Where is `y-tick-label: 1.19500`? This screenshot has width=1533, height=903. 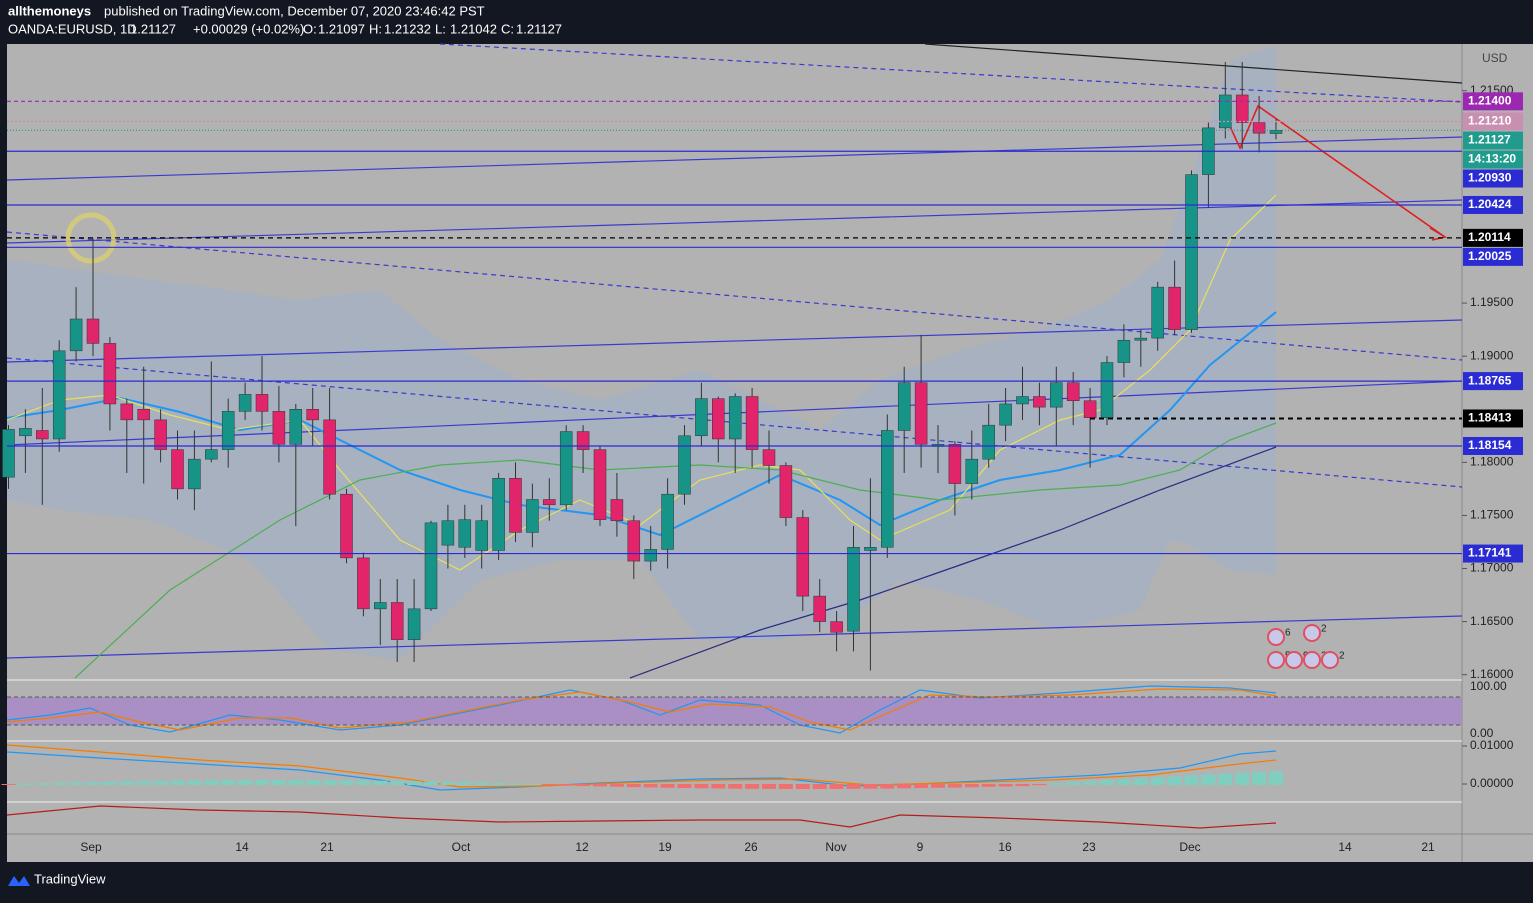 y-tick-label: 1.19500 is located at coordinates (1492, 302).